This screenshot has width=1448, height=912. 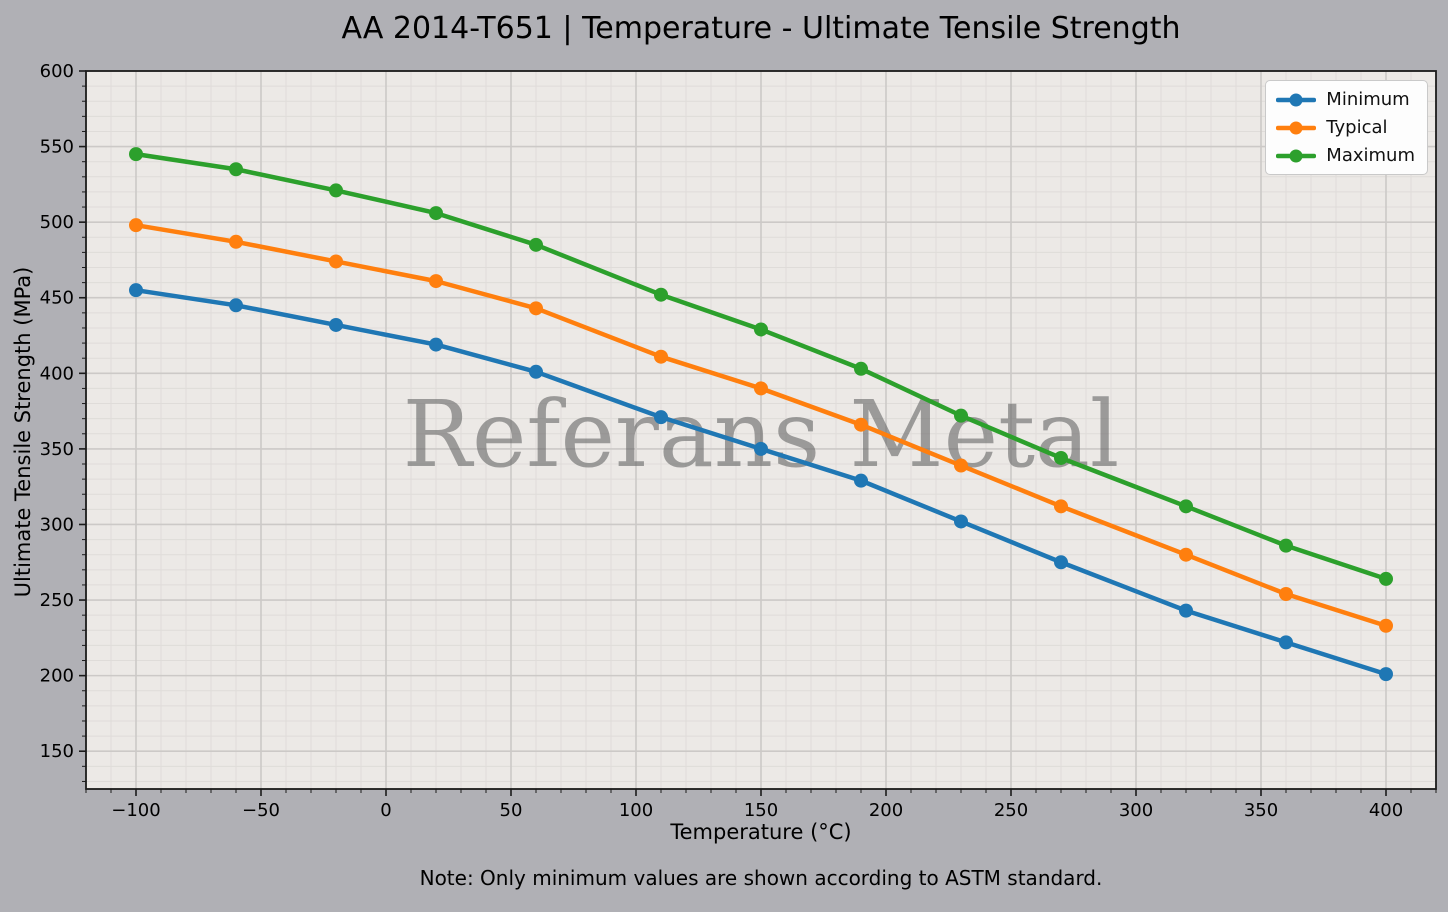 What do you see at coordinates (57, 298) in the screenshot?
I see `y-tick-label: 450` at bounding box center [57, 298].